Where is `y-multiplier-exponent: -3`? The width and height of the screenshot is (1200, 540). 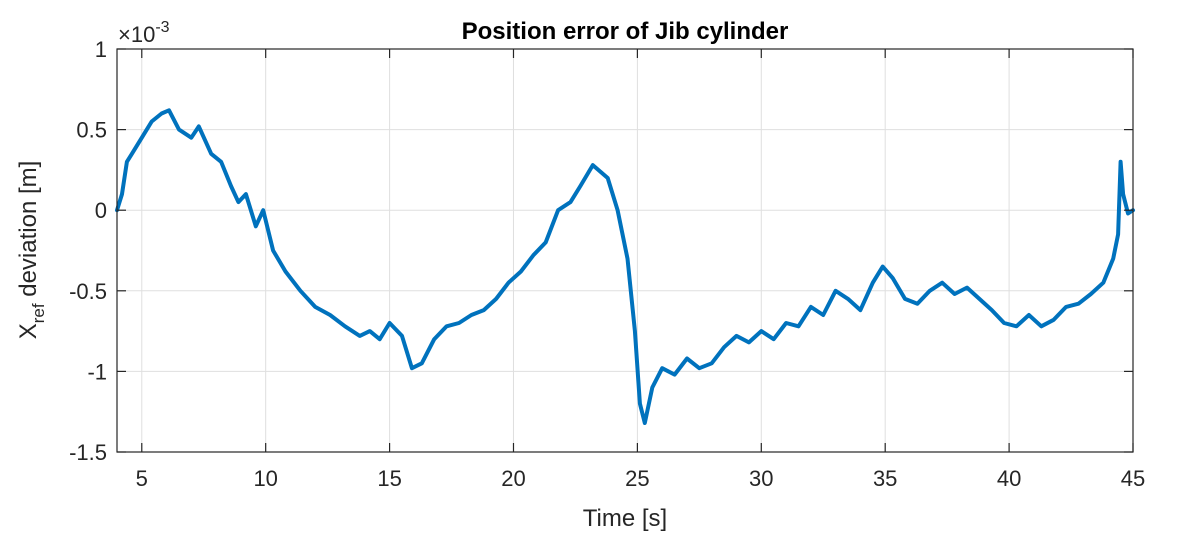 y-multiplier-exponent: -3 is located at coordinates (162, 27).